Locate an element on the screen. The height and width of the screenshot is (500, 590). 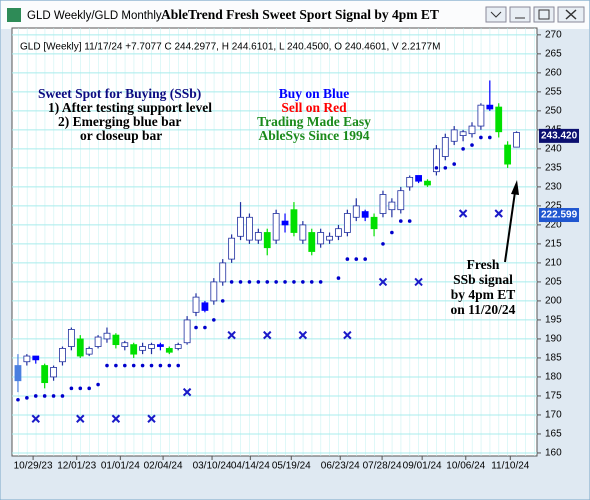
x-tick-label: 02/04/24 is located at coordinates (163, 466).